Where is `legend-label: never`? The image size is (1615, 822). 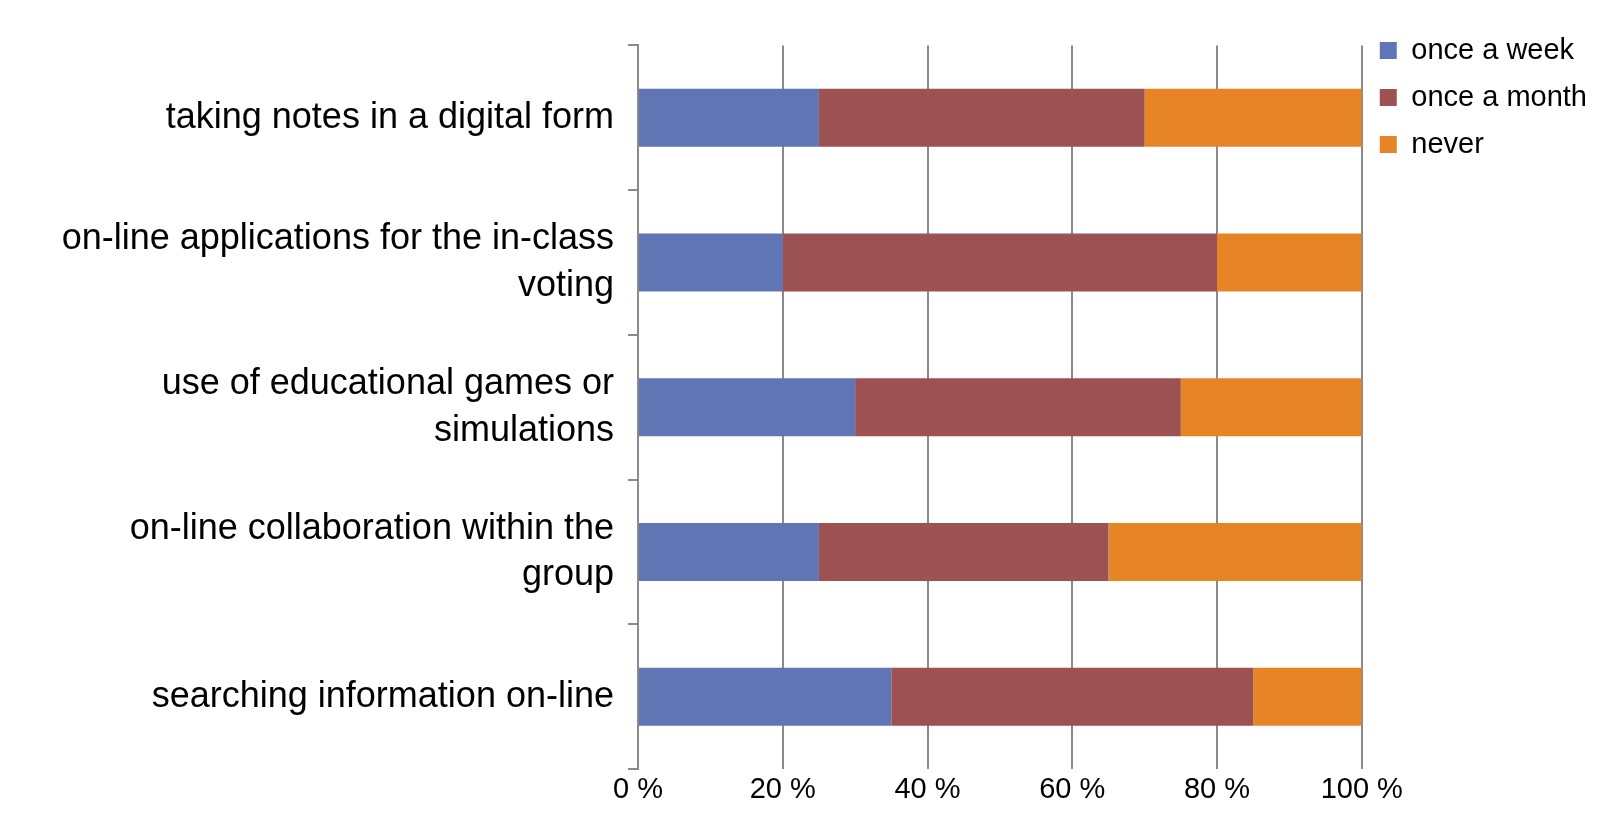
legend-label: never is located at coordinates (1448, 142).